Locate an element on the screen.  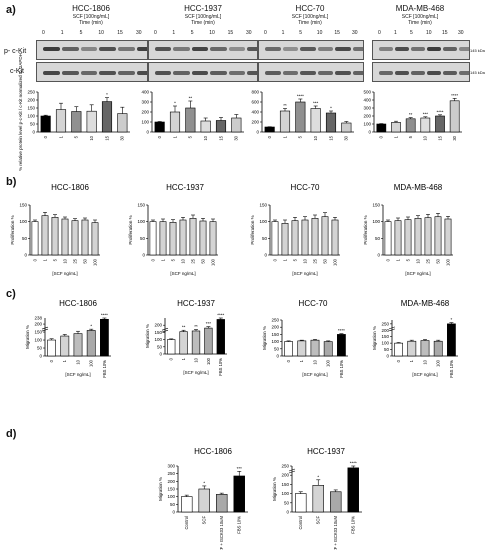
significance-mark: ** is located at coordinates (191, 98).